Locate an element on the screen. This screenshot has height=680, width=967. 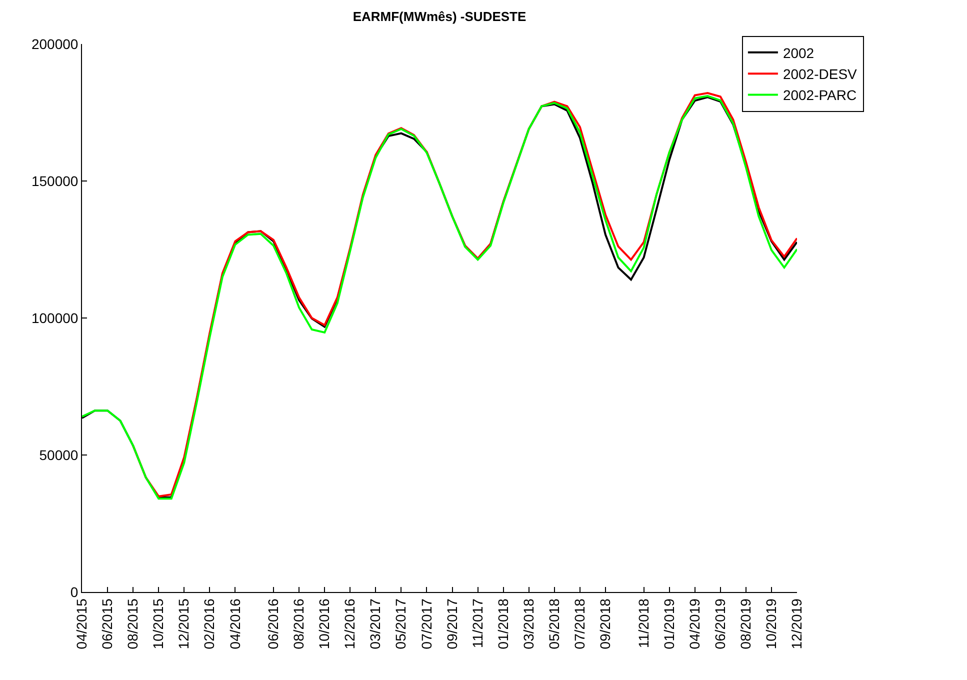
y-tick-label: 100000 is located at coordinates (54, 318).